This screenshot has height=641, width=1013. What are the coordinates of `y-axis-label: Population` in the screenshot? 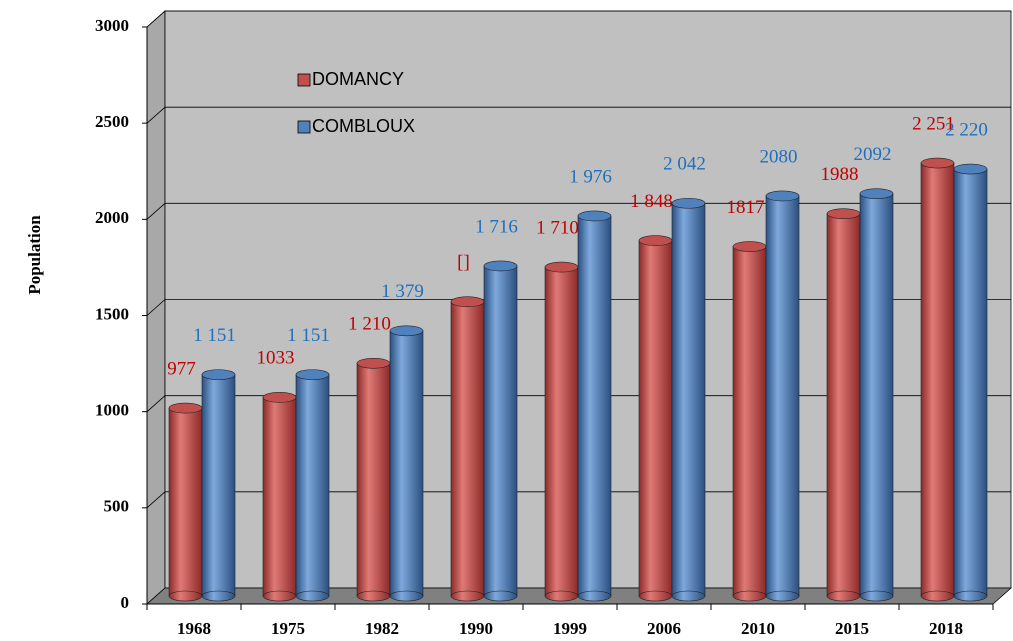 It's located at (34, 255).